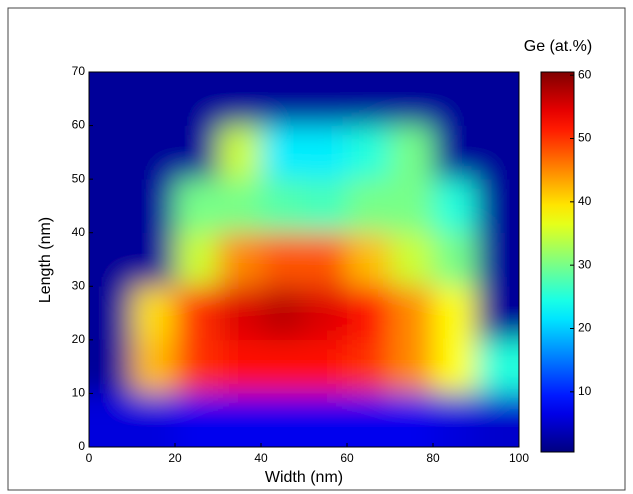 The height and width of the screenshot is (494, 633). I want to click on x-tick-label: 80, so click(433, 458).